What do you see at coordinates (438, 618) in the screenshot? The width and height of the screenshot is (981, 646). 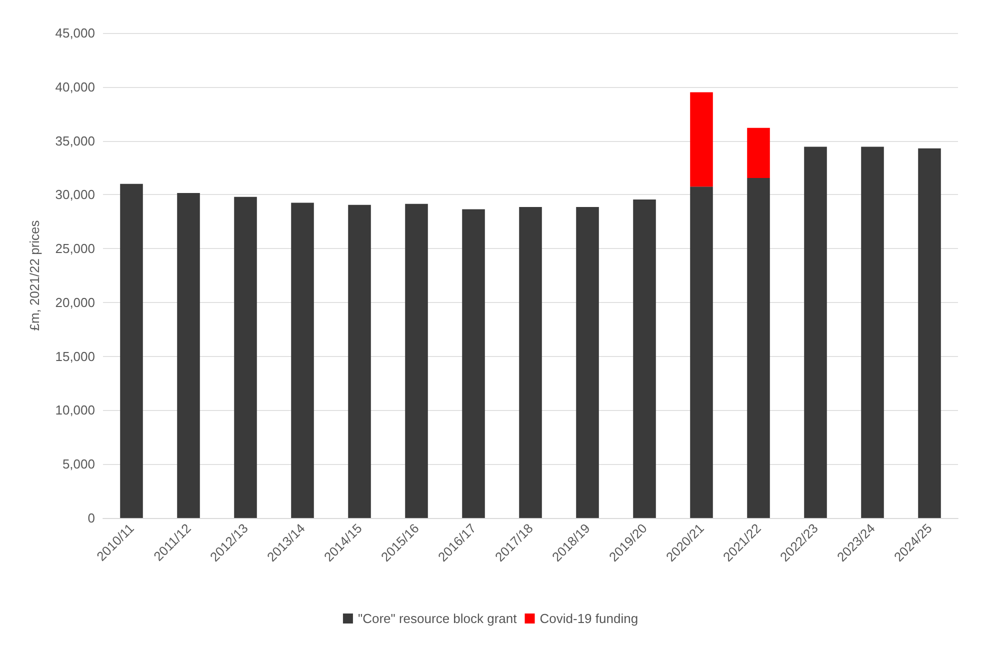 I see `legend-label: "Core" resource block grant` at bounding box center [438, 618].